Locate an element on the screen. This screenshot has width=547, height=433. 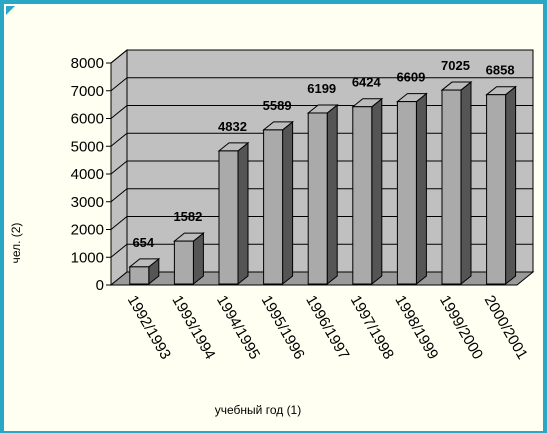
x-tick-label: 1993/1994 is located at coordinates (193, 328).